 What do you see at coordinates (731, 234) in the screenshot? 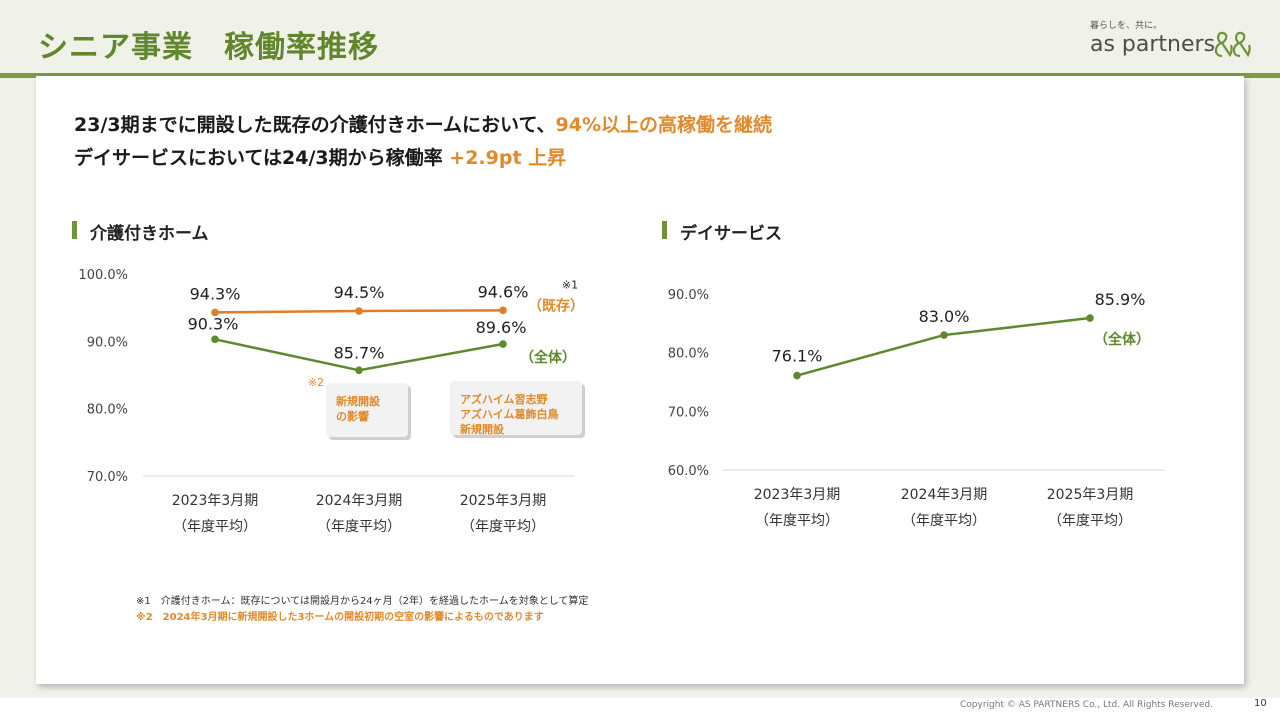
I see `section-title-day: デイサービス` at bounding box center [731, 234].